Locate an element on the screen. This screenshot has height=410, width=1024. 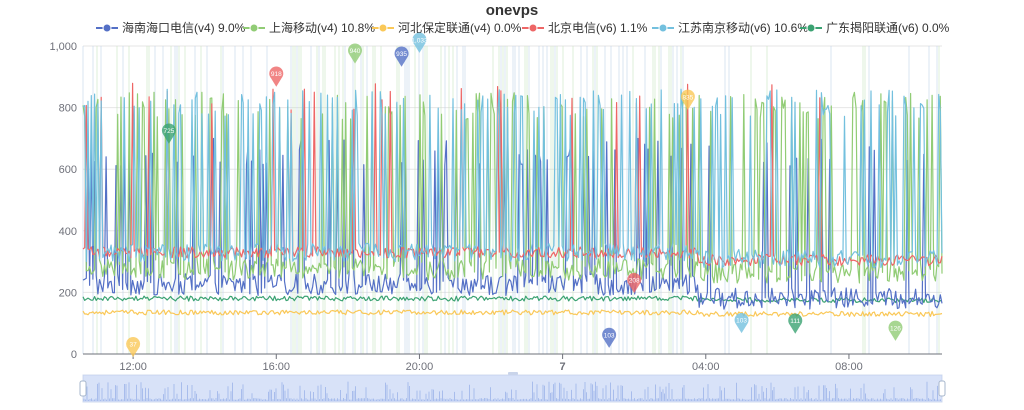
marker-pin: 111 is located at coordinates (795, 323).